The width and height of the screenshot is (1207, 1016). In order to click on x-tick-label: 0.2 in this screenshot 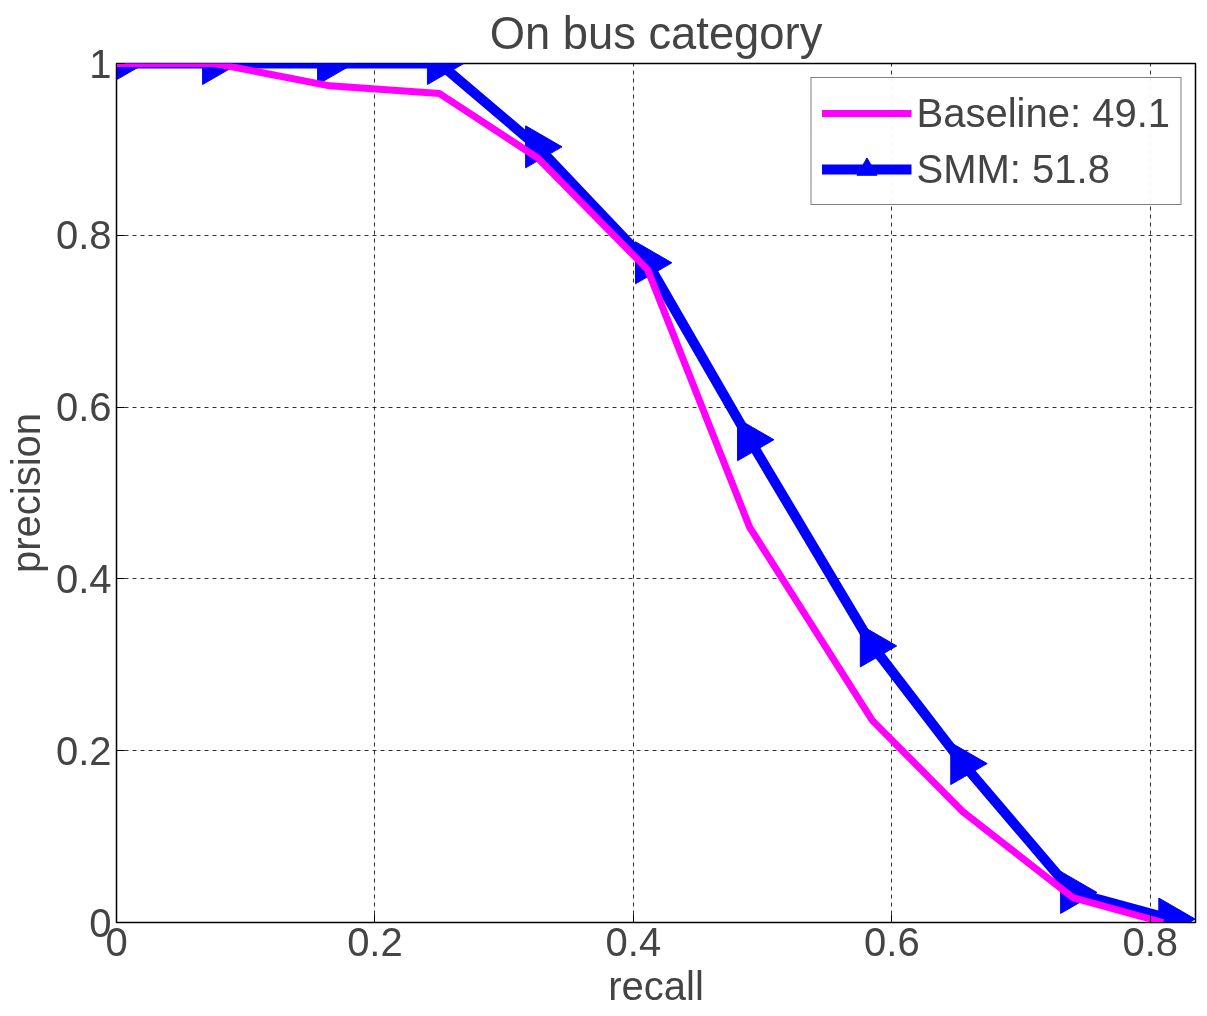, I will do `click(375, 941)`.